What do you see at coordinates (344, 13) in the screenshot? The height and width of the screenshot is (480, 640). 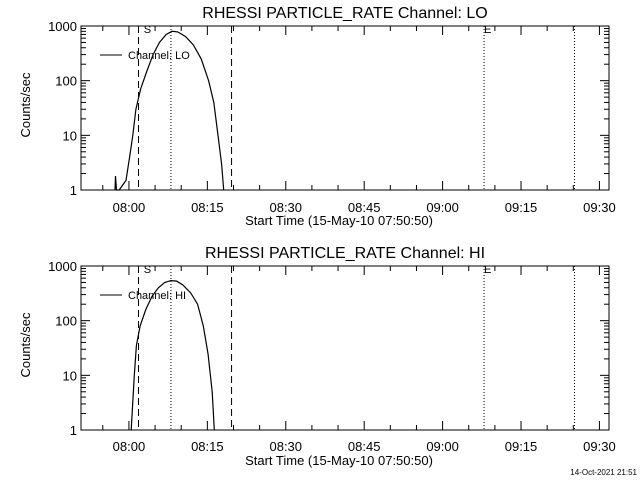 I see `chart-title: RHESSI PARTICLE_RATE Channel: LO` at bounding box center [344, 13].